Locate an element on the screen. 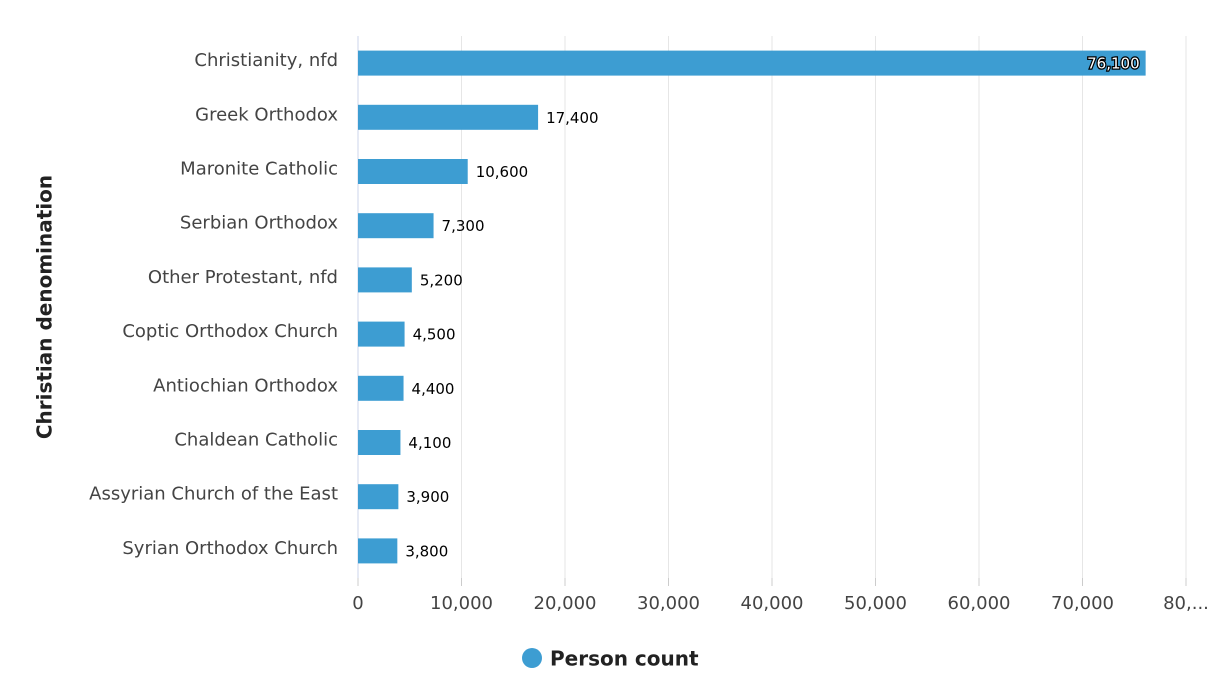  y-tick-label: Maronite Catholic is located at coordinates (259, 169).